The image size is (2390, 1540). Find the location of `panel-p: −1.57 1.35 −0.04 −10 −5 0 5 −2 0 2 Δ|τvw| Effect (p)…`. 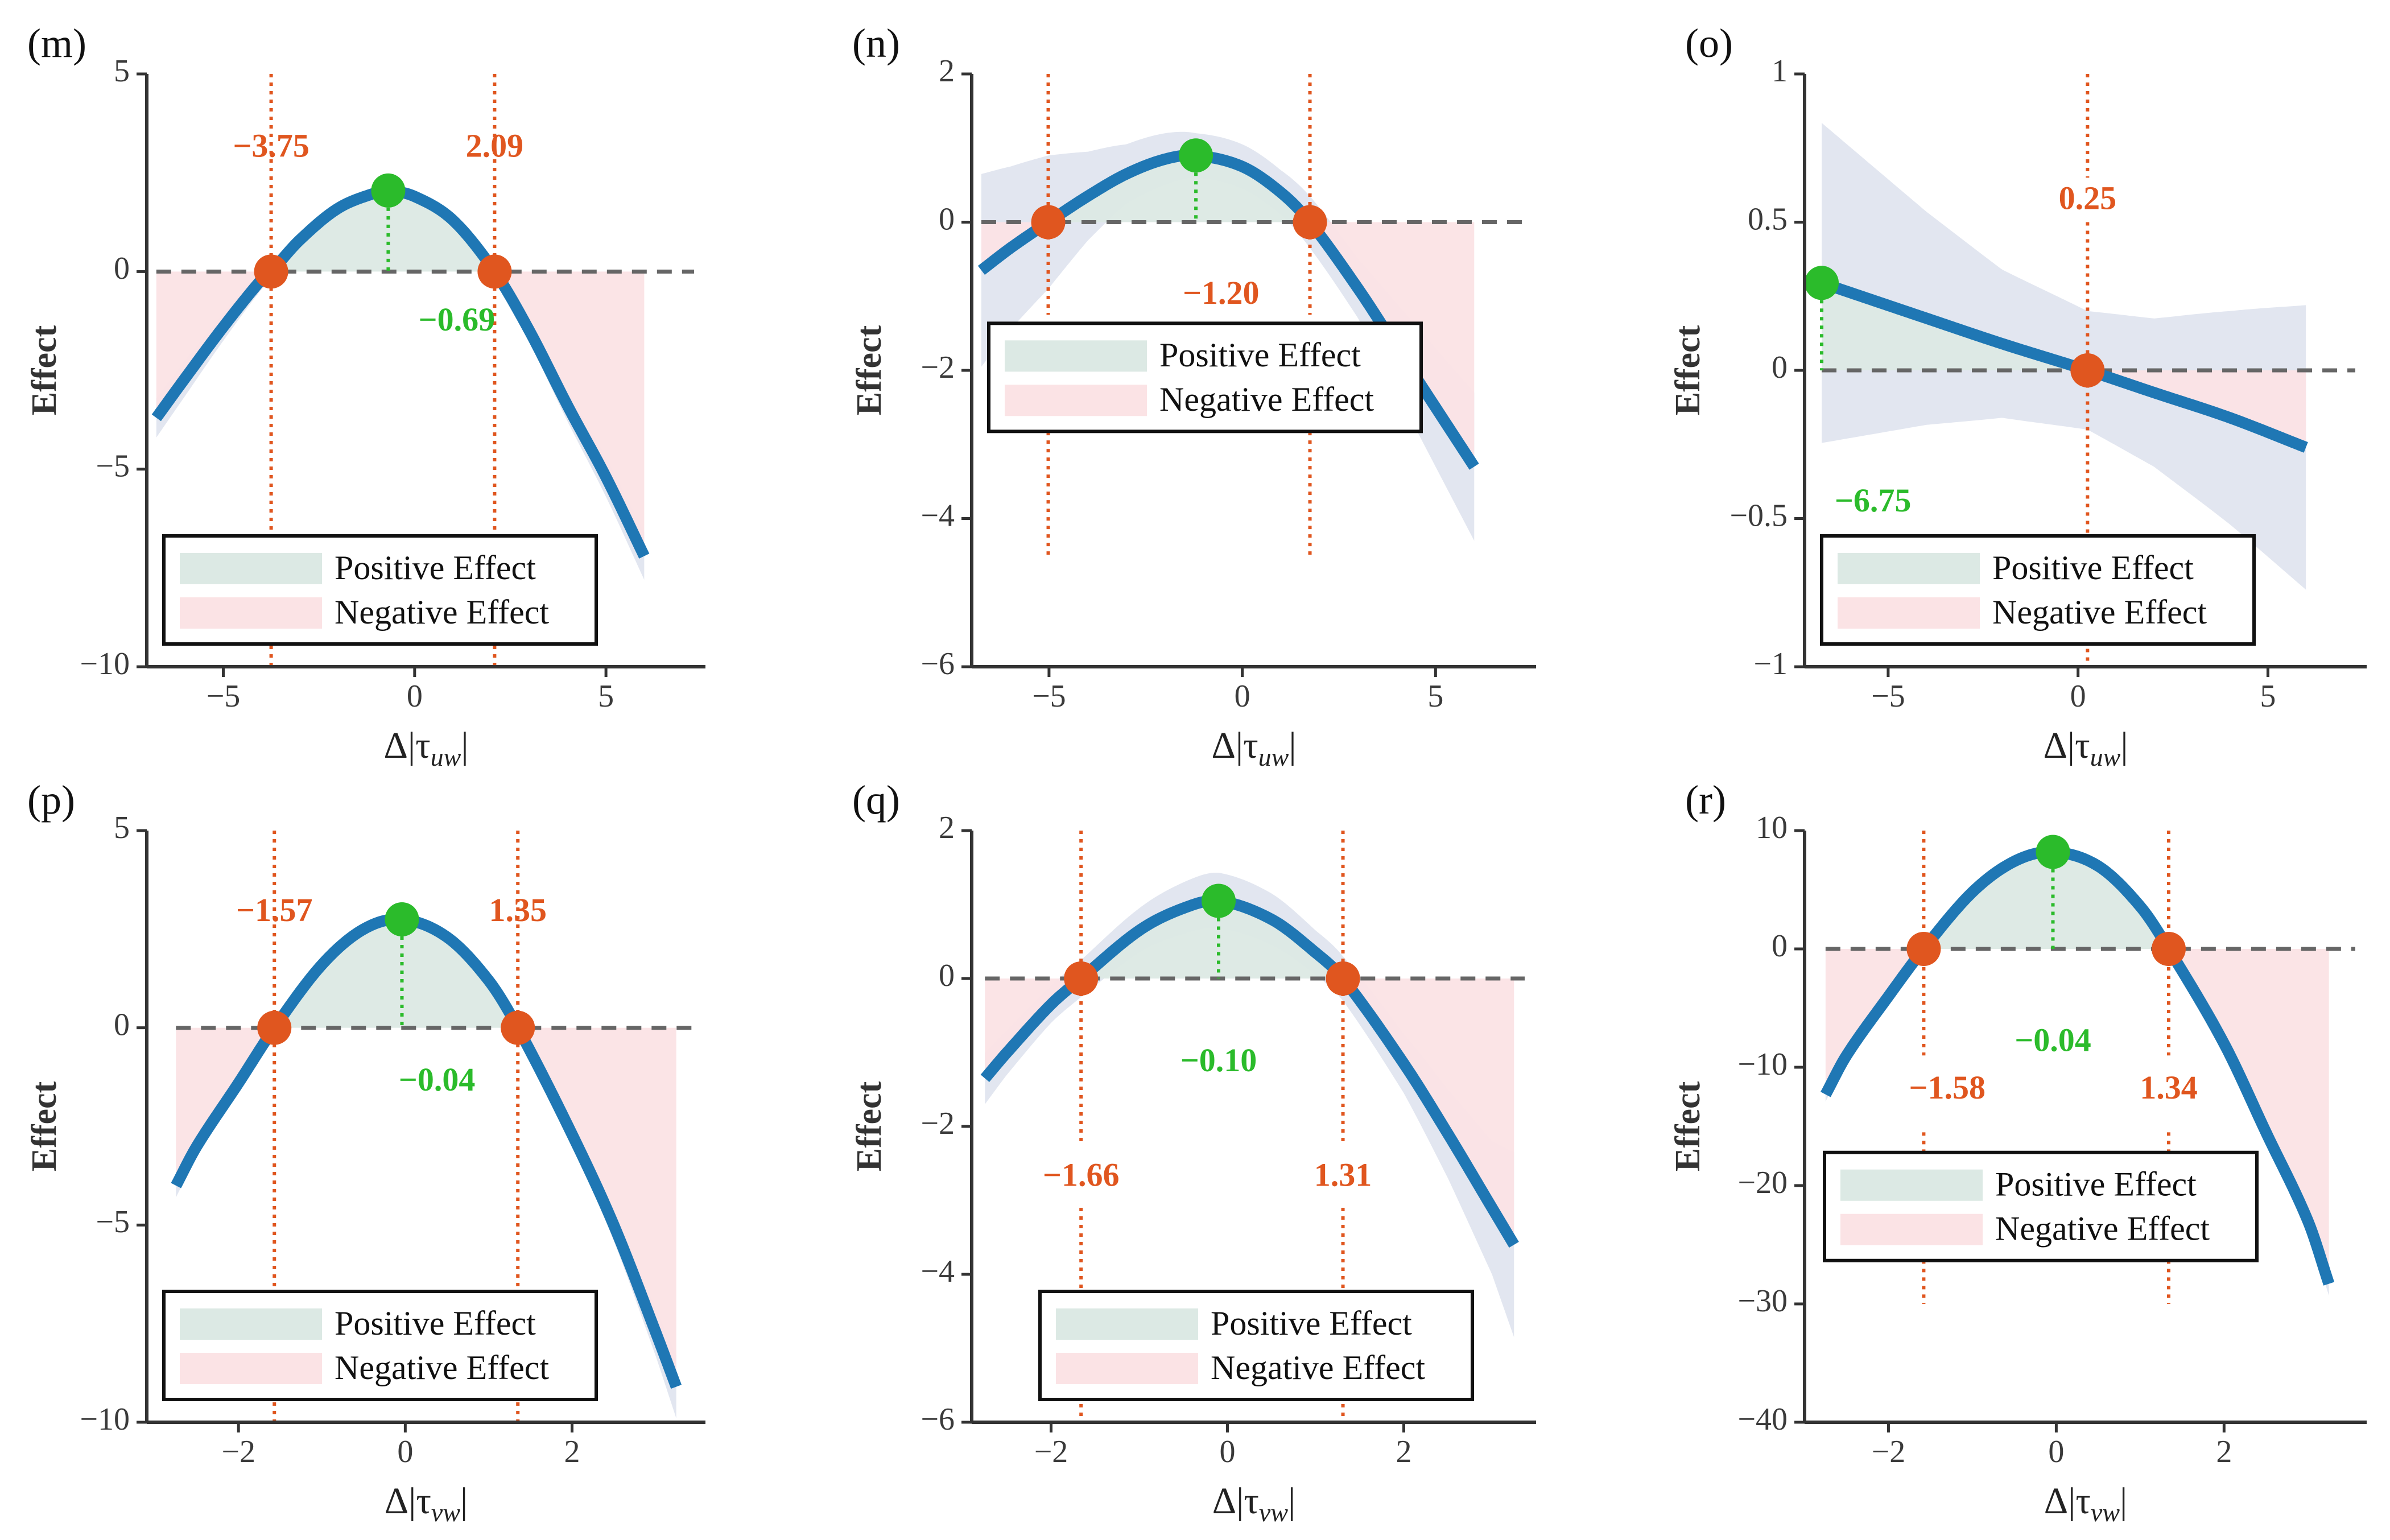

panel-p: −1.57 1.35 −0.04 −10 −5 0 5 −2 0 2 Δ|τvw| Effect (p)… is located at coordinates (365, 1152).